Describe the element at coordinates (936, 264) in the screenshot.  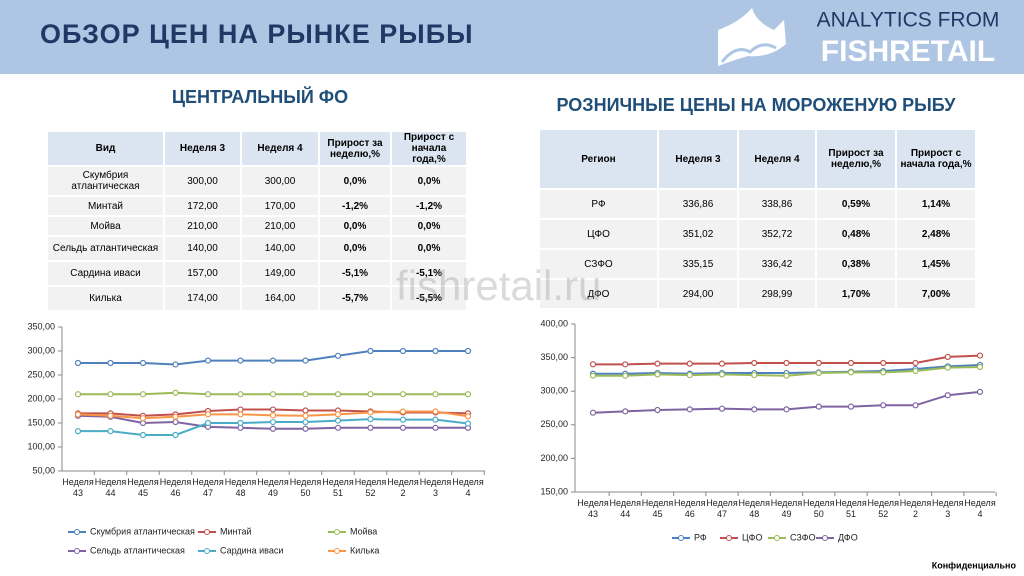
I see `table-cell: 1,45%` at that location.